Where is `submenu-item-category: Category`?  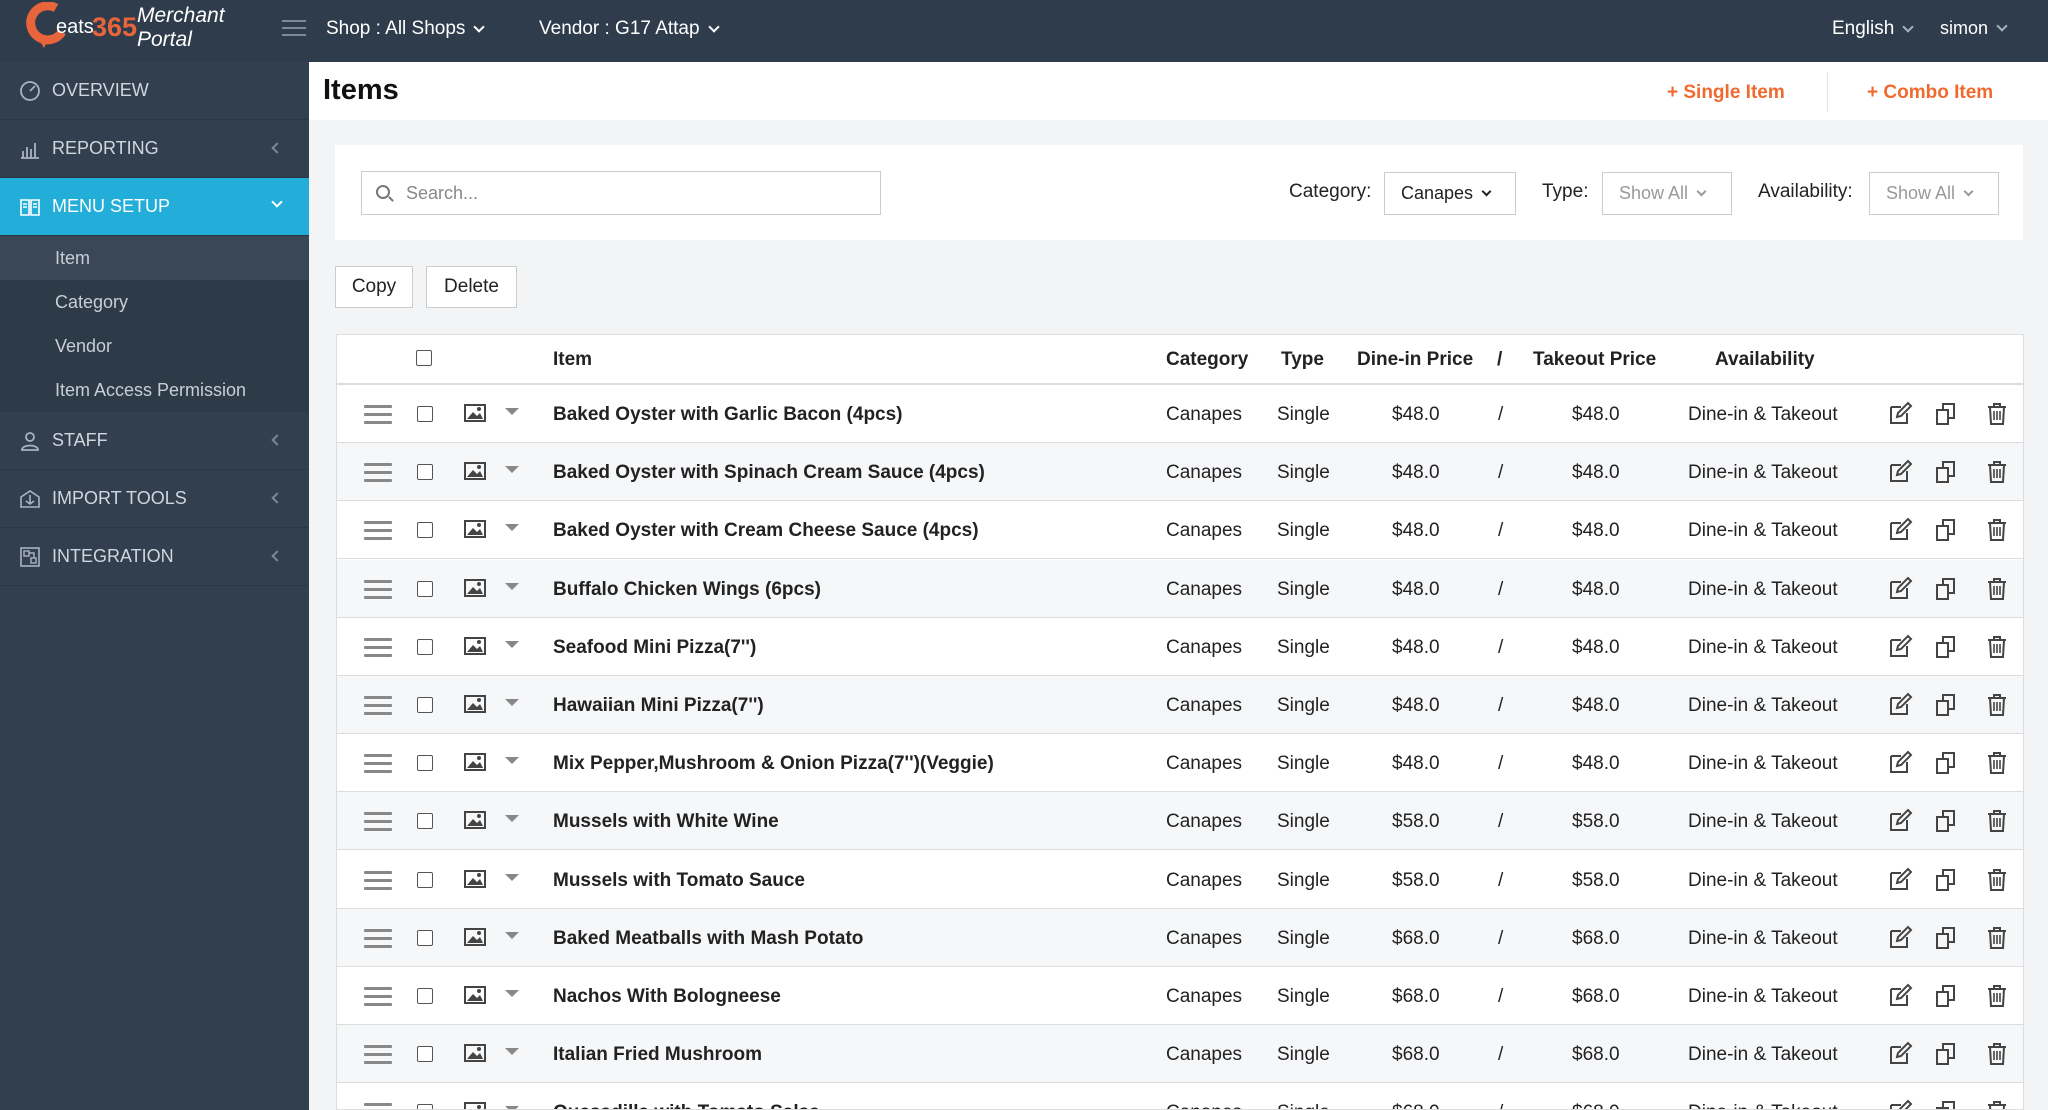
submenu-item-category: Category is located at coordinates (92, 301).